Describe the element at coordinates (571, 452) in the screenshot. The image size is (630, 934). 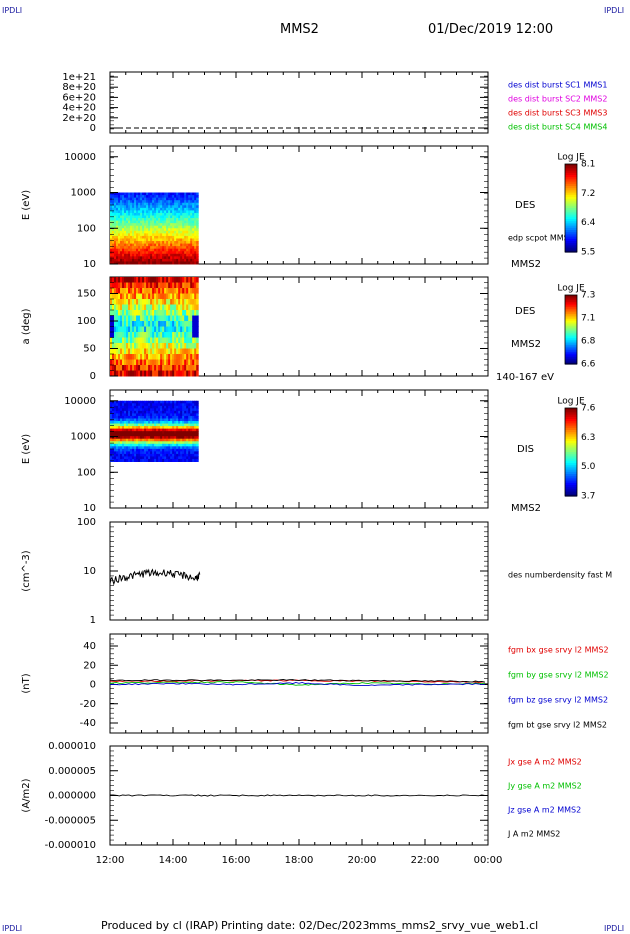
I see `panel-4-colorbar-frame` at that location.